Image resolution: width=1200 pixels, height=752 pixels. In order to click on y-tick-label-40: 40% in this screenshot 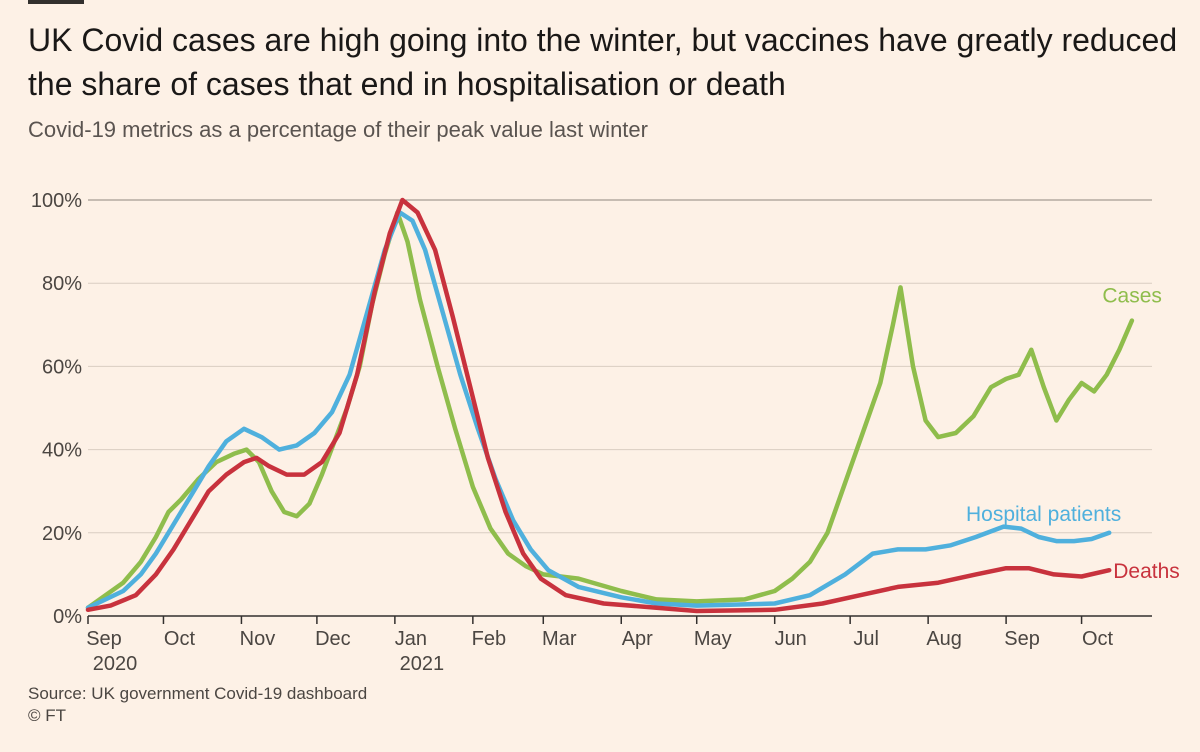, I will do `click(62, 451)`.